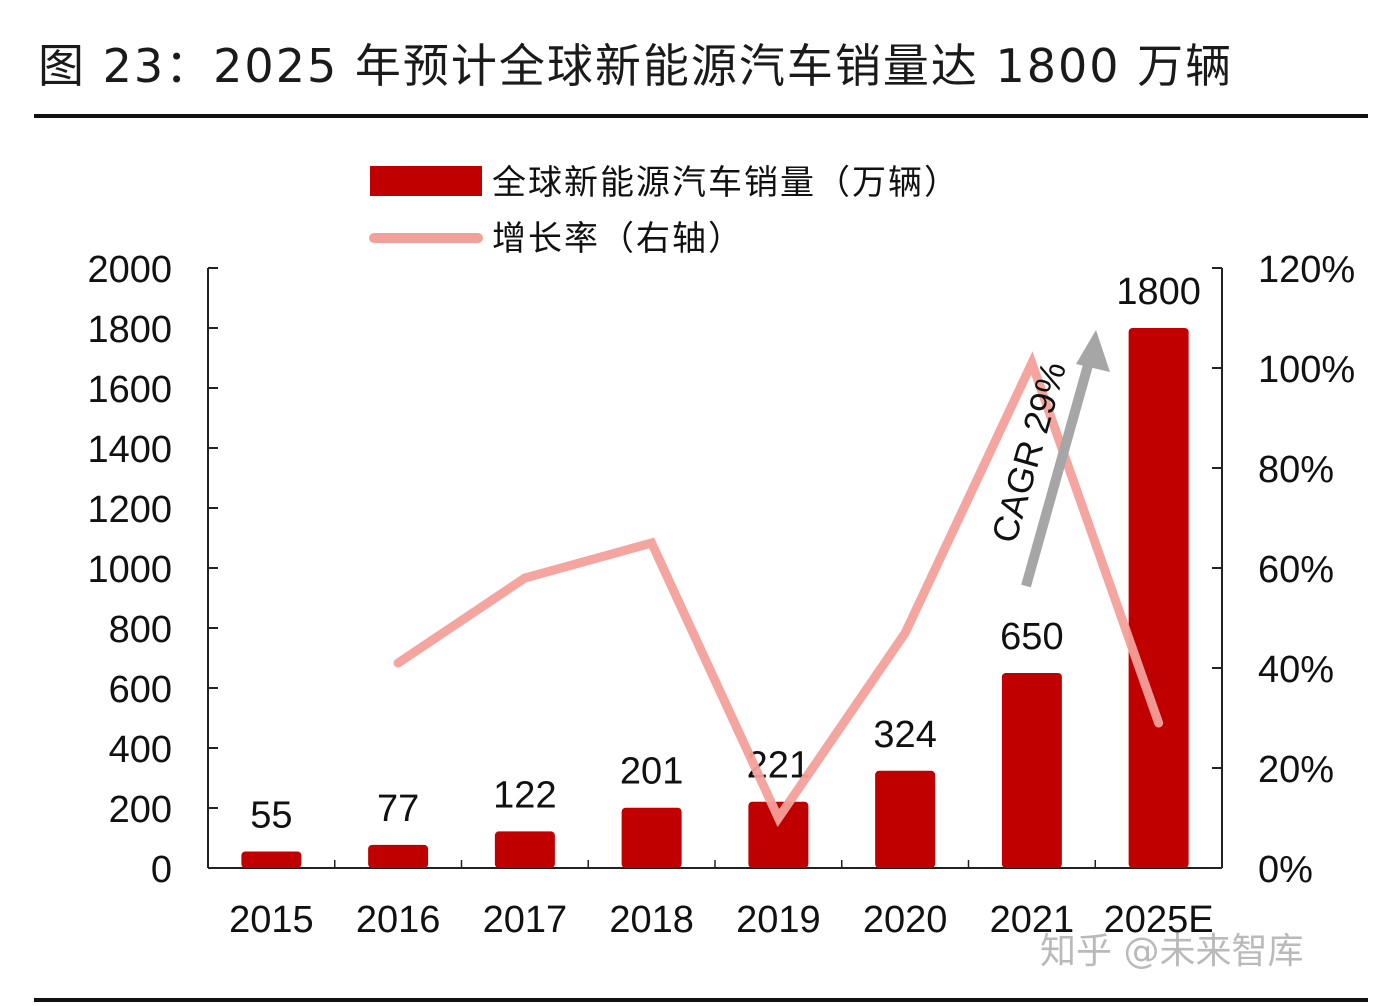 The width and height of the screenshot is (1376, 1006). What do you see at coordinates (129, 570) in the screenshot?
I see `y-left-tick-label: 1000` at bounding box center [129, 570].